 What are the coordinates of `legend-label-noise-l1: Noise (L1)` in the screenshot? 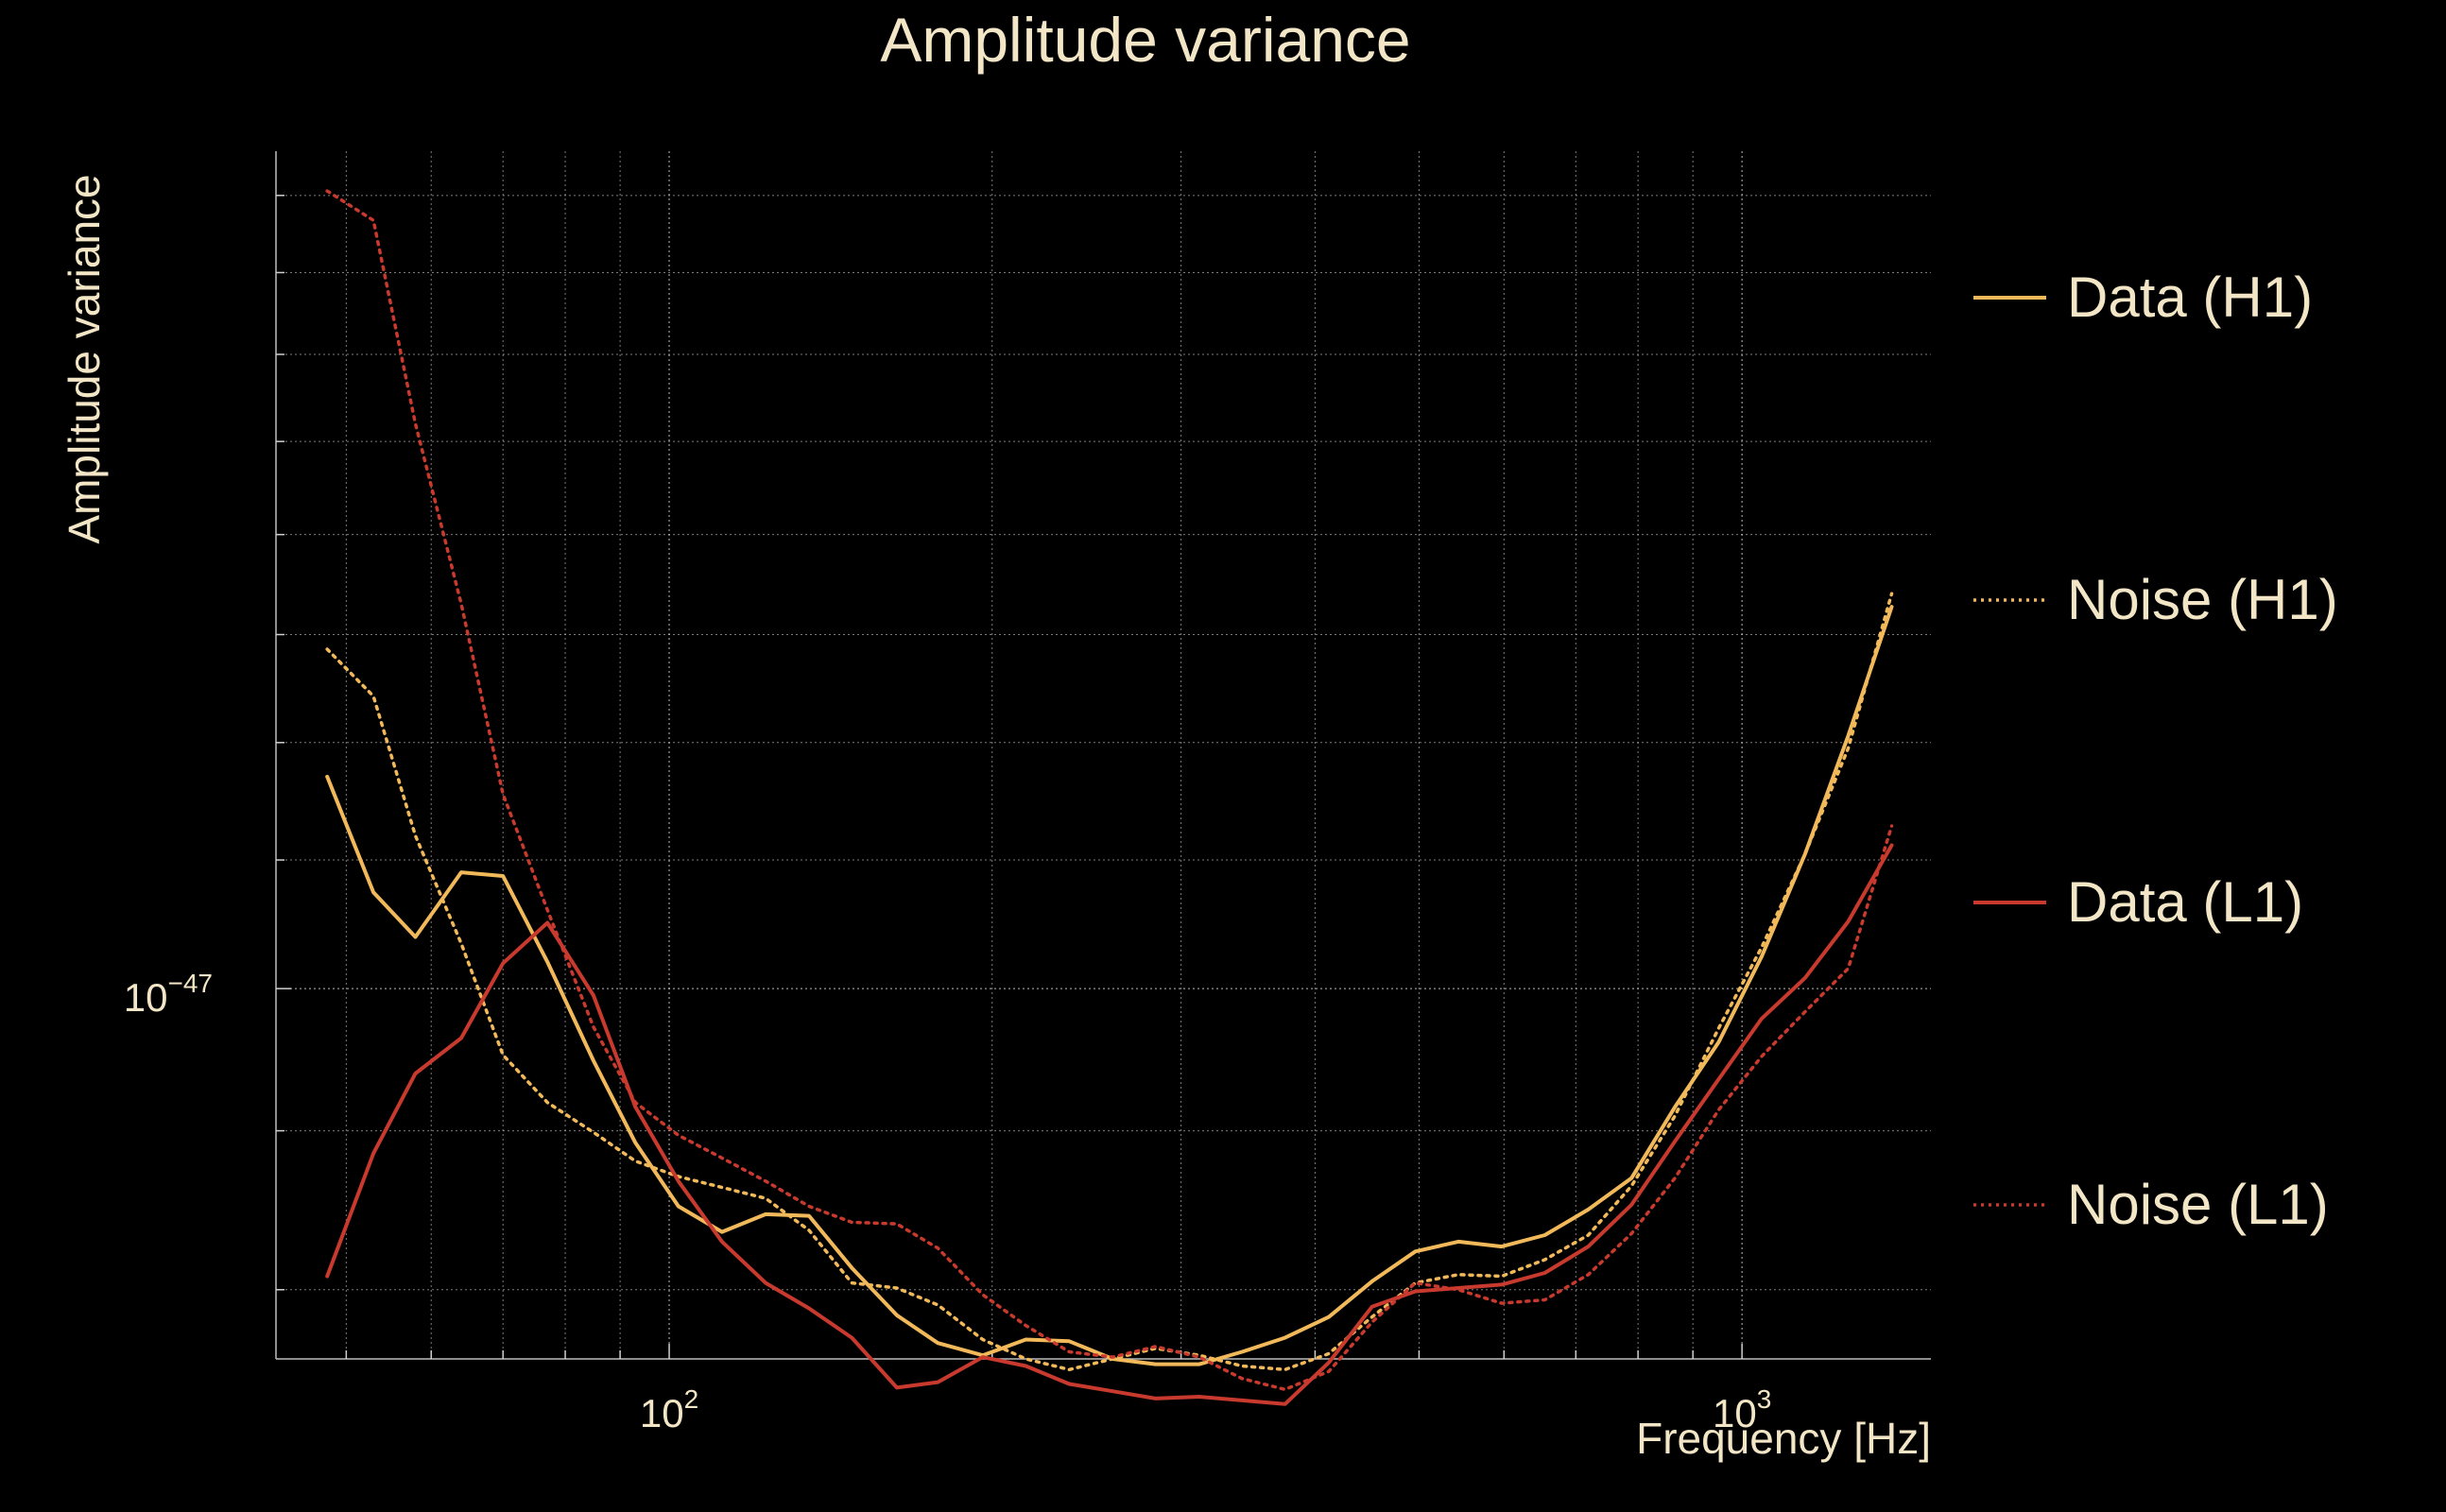 It's located at (2198, 1204).